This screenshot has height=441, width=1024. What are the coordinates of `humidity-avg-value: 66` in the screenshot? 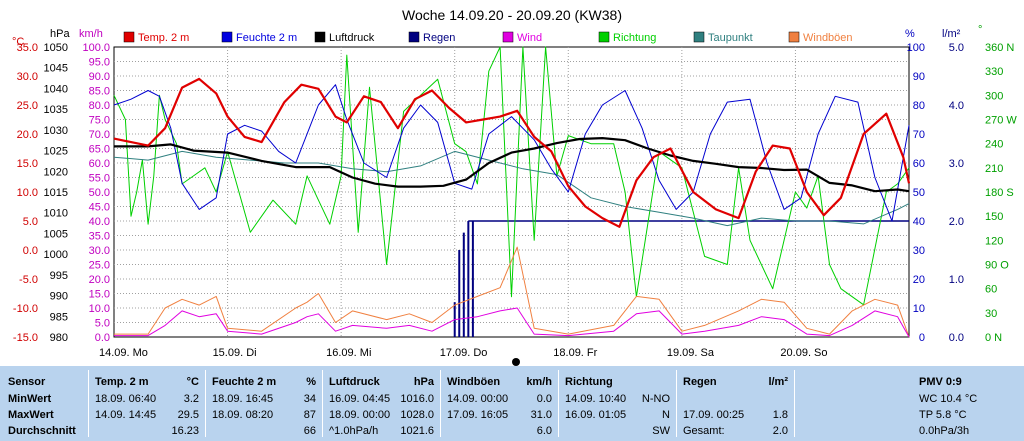 It's located at (309, 431).